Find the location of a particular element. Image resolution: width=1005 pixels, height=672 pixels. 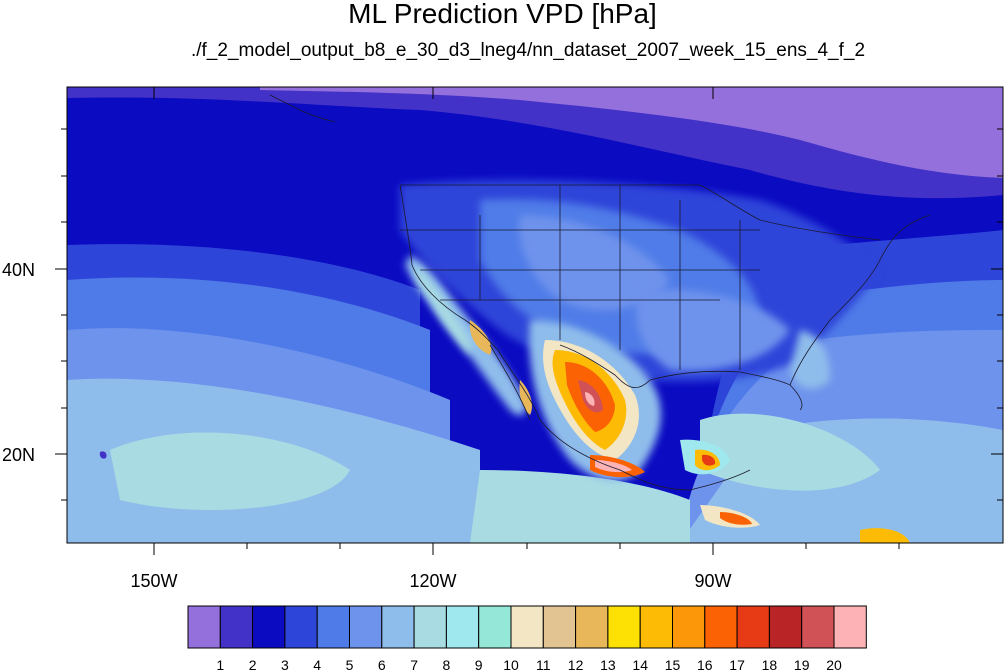

colorbar-label: 14 is located at coordinates (640, 664).